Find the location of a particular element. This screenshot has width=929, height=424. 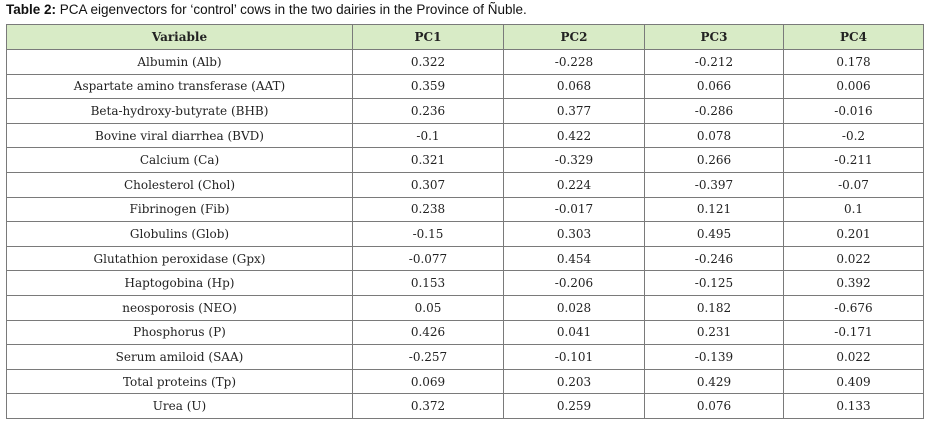

table-row: Calcium (Ca) 0.321 -0.329 0.266 -0.211 is located at coordinates (465, 160).